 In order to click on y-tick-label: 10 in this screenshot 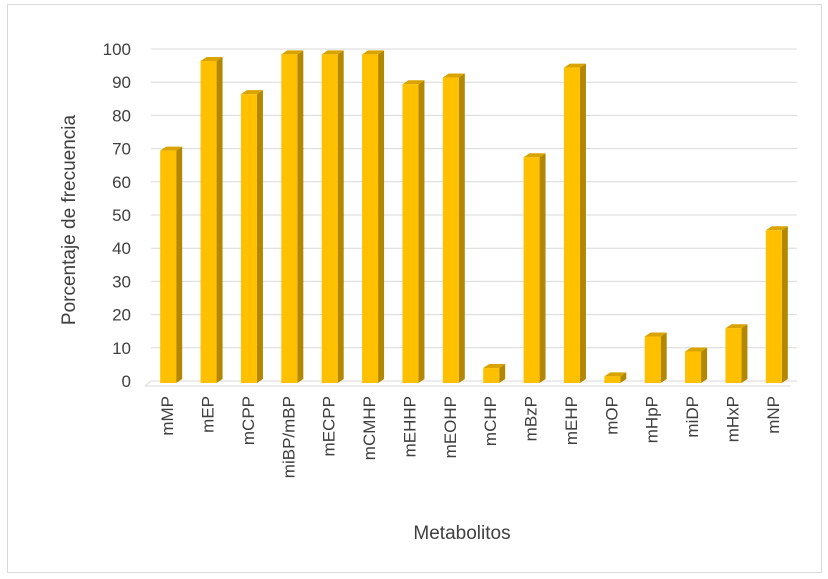, I will do `click(121, 348)`.